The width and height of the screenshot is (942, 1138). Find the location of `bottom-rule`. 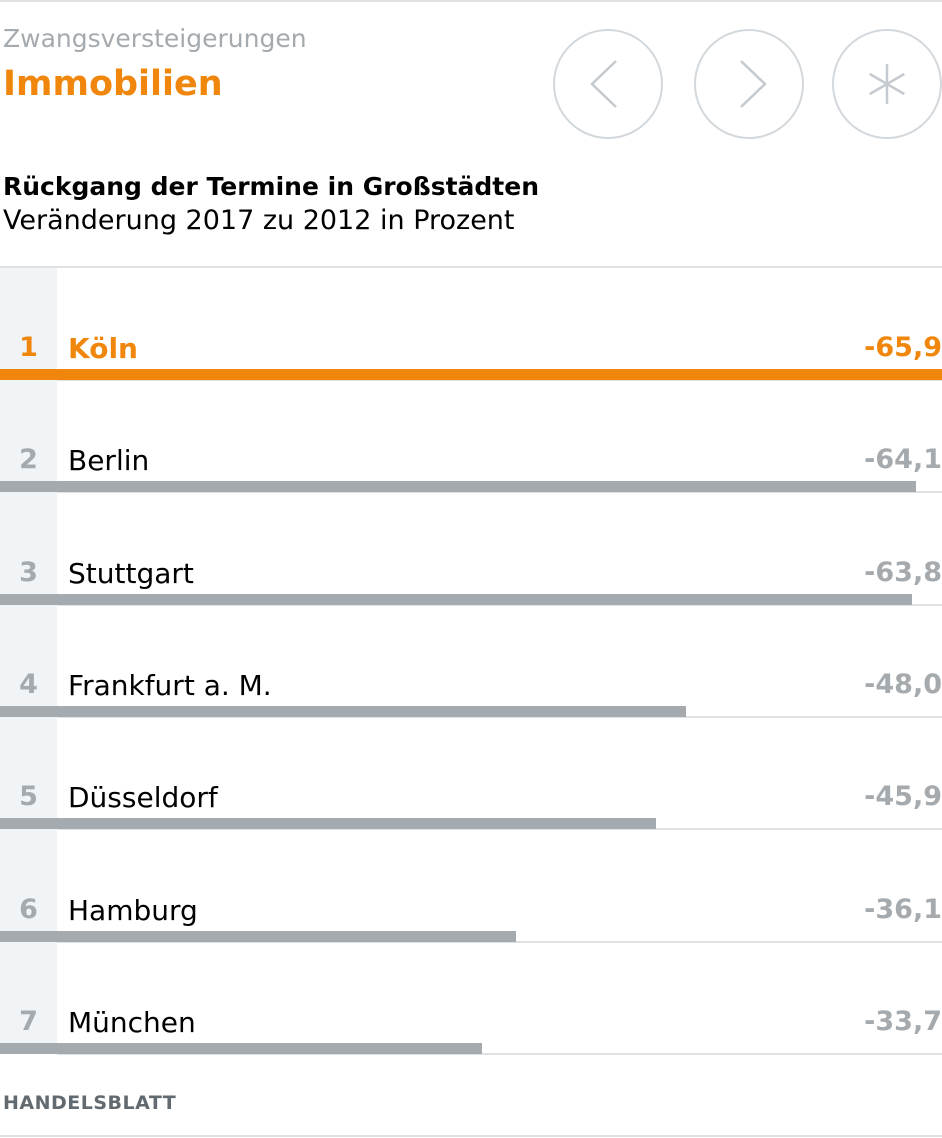

bottom-rule is located at coordinates (471, 1136).